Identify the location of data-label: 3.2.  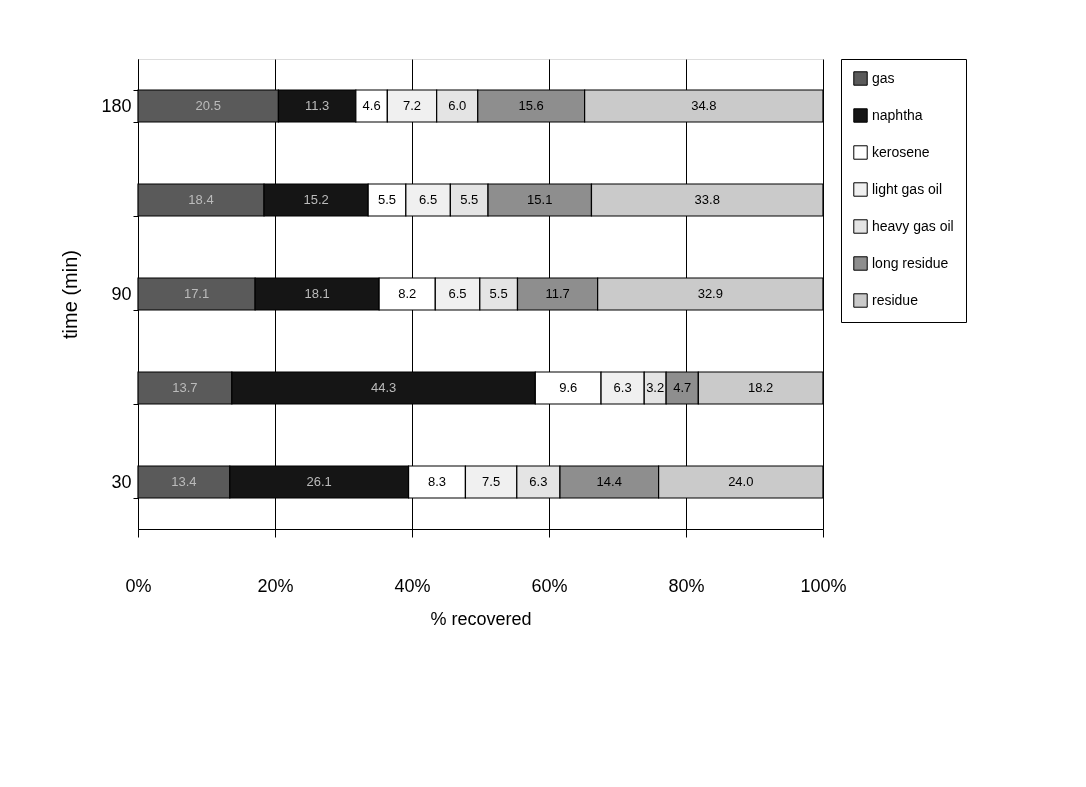
(655, 387).